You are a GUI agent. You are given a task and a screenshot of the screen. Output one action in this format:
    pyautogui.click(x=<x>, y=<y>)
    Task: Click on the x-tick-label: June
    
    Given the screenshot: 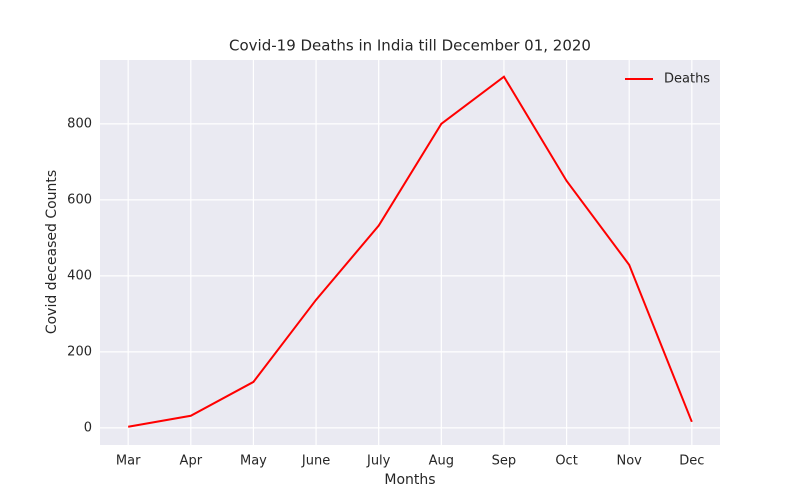 What is the action you would take?
    pyautogui.click(x=315, y=461)
    